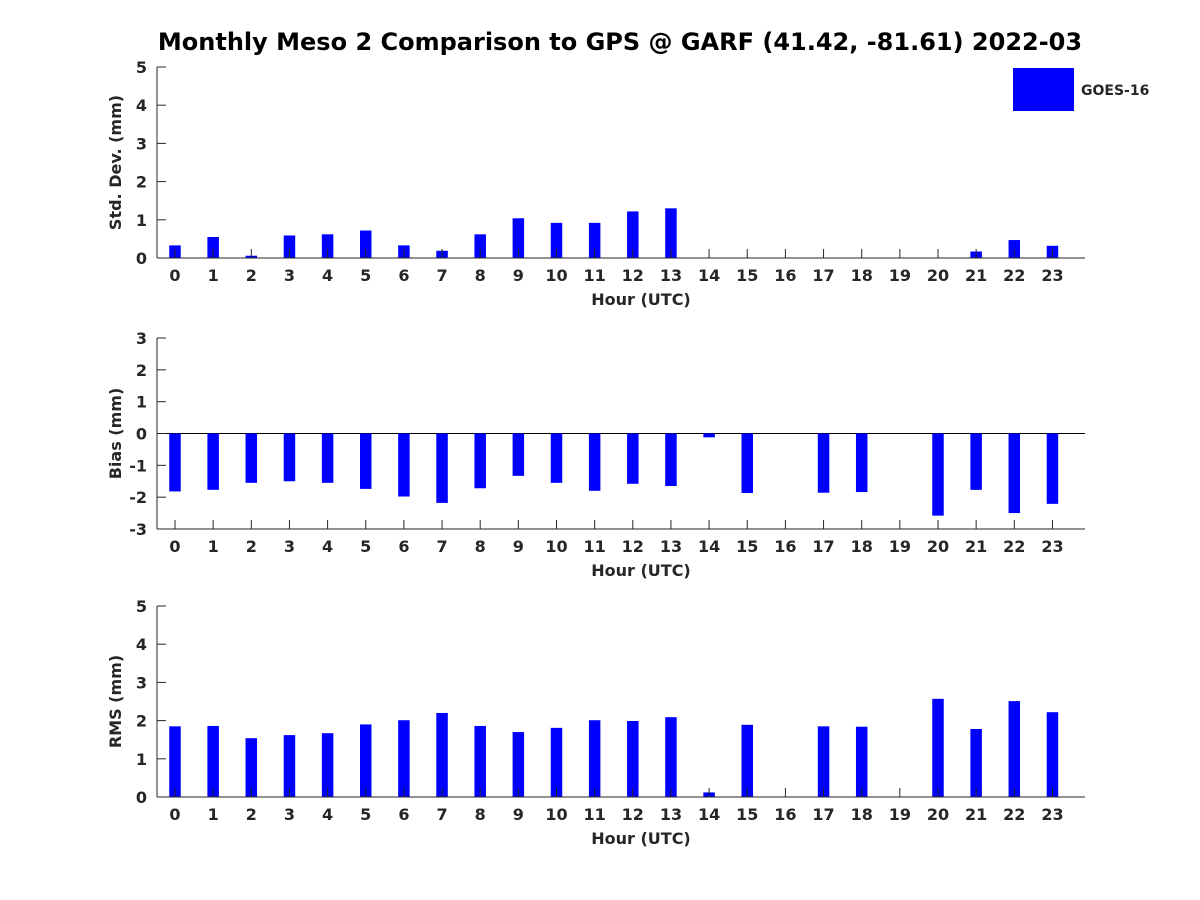 The width and height of the screenshot is (1200, 900). I want to click on legend-swatch, so click(1043, 89).